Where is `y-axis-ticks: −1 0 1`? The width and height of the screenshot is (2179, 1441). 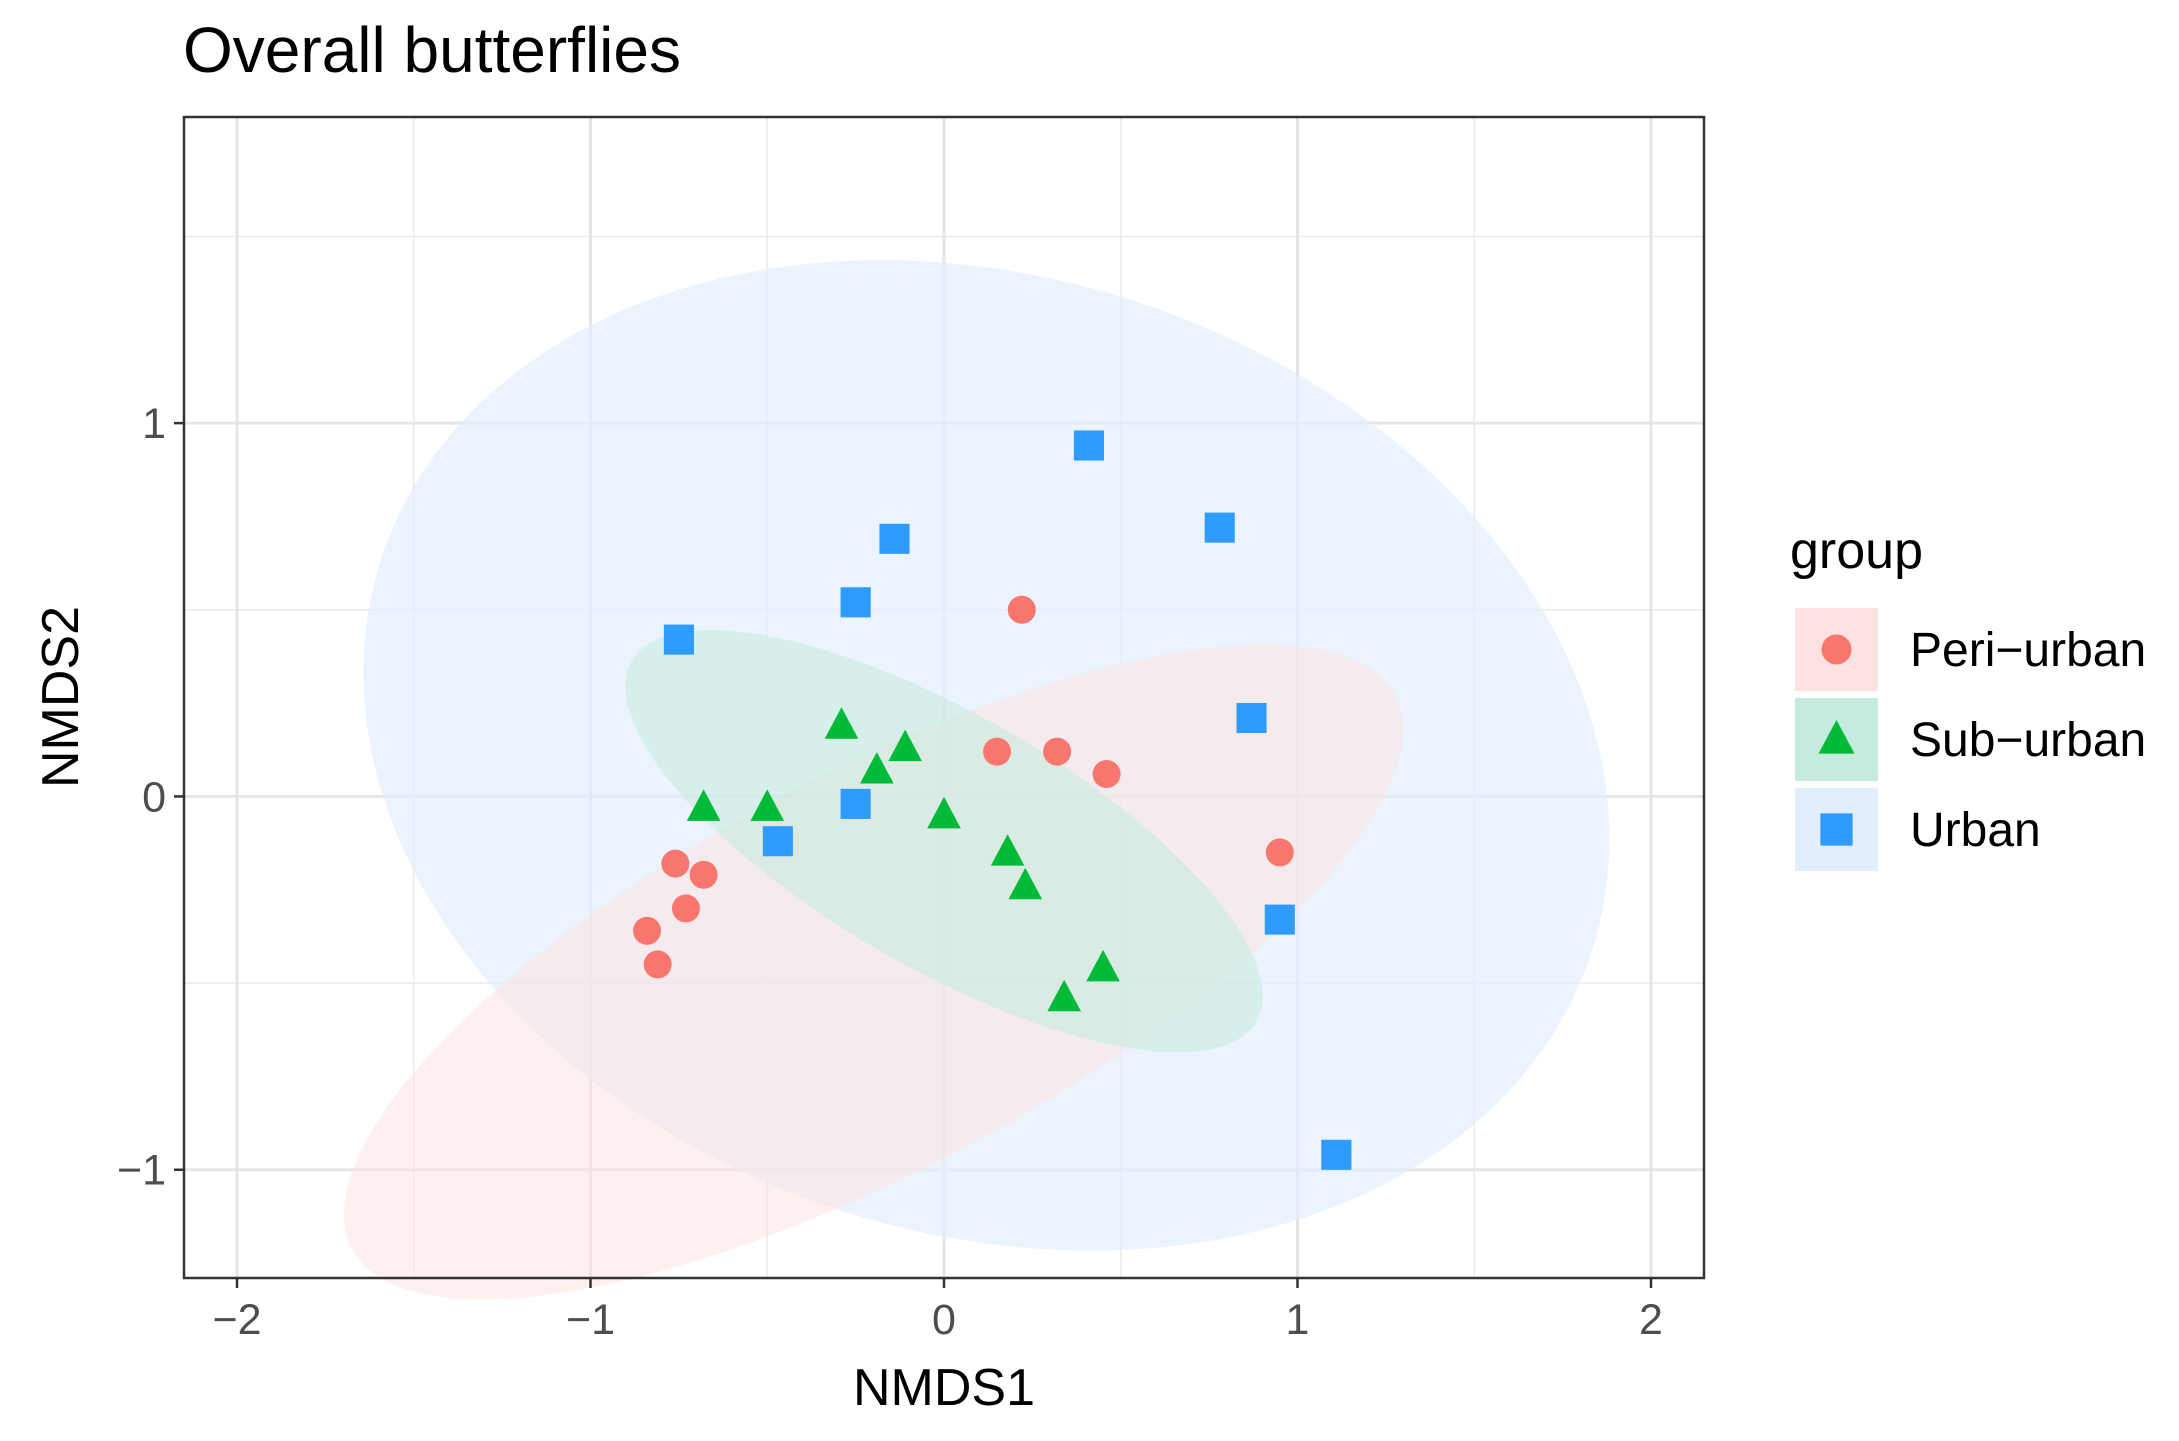
y-axis-ticks: −1 0 1 is located at coordinates (150, 797).